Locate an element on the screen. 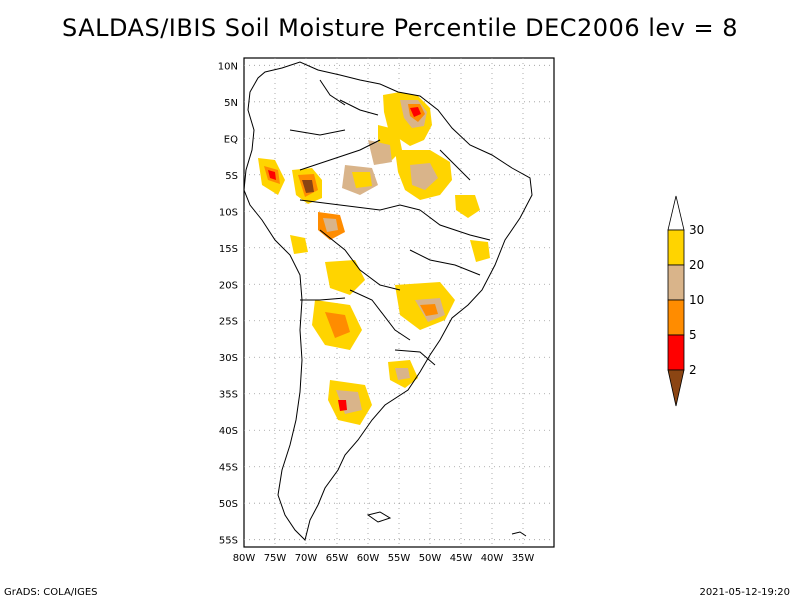  lon-tick-label: 40W is located at coordinates (492, 558).